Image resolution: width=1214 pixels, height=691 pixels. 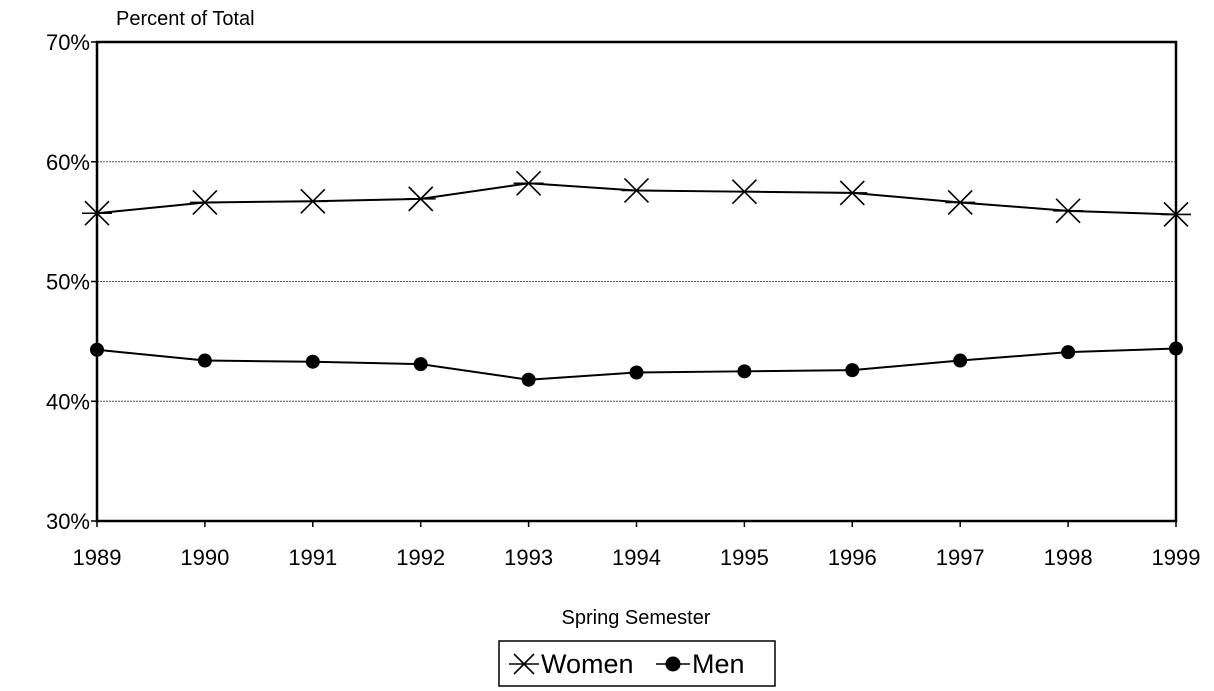 What do you see at coordinates (1068, 557) in the screenshot?
I see `x-tick-label: 1998` at bounding box center [1068, 557].